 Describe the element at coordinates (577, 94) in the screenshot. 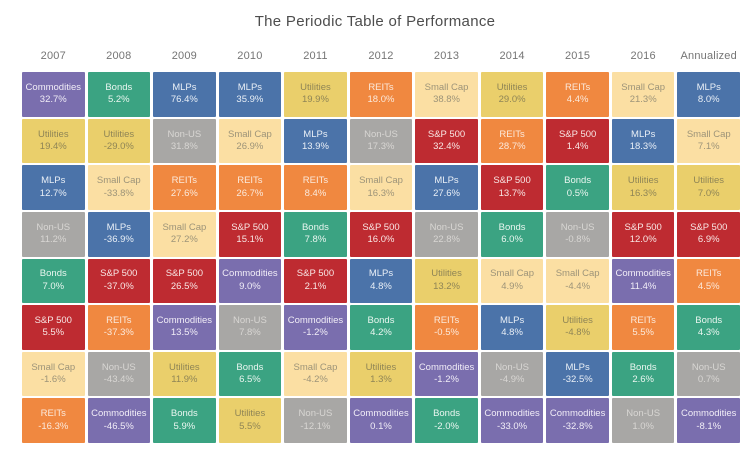

I see `performance-cell: REITs 4.4%` at that location.